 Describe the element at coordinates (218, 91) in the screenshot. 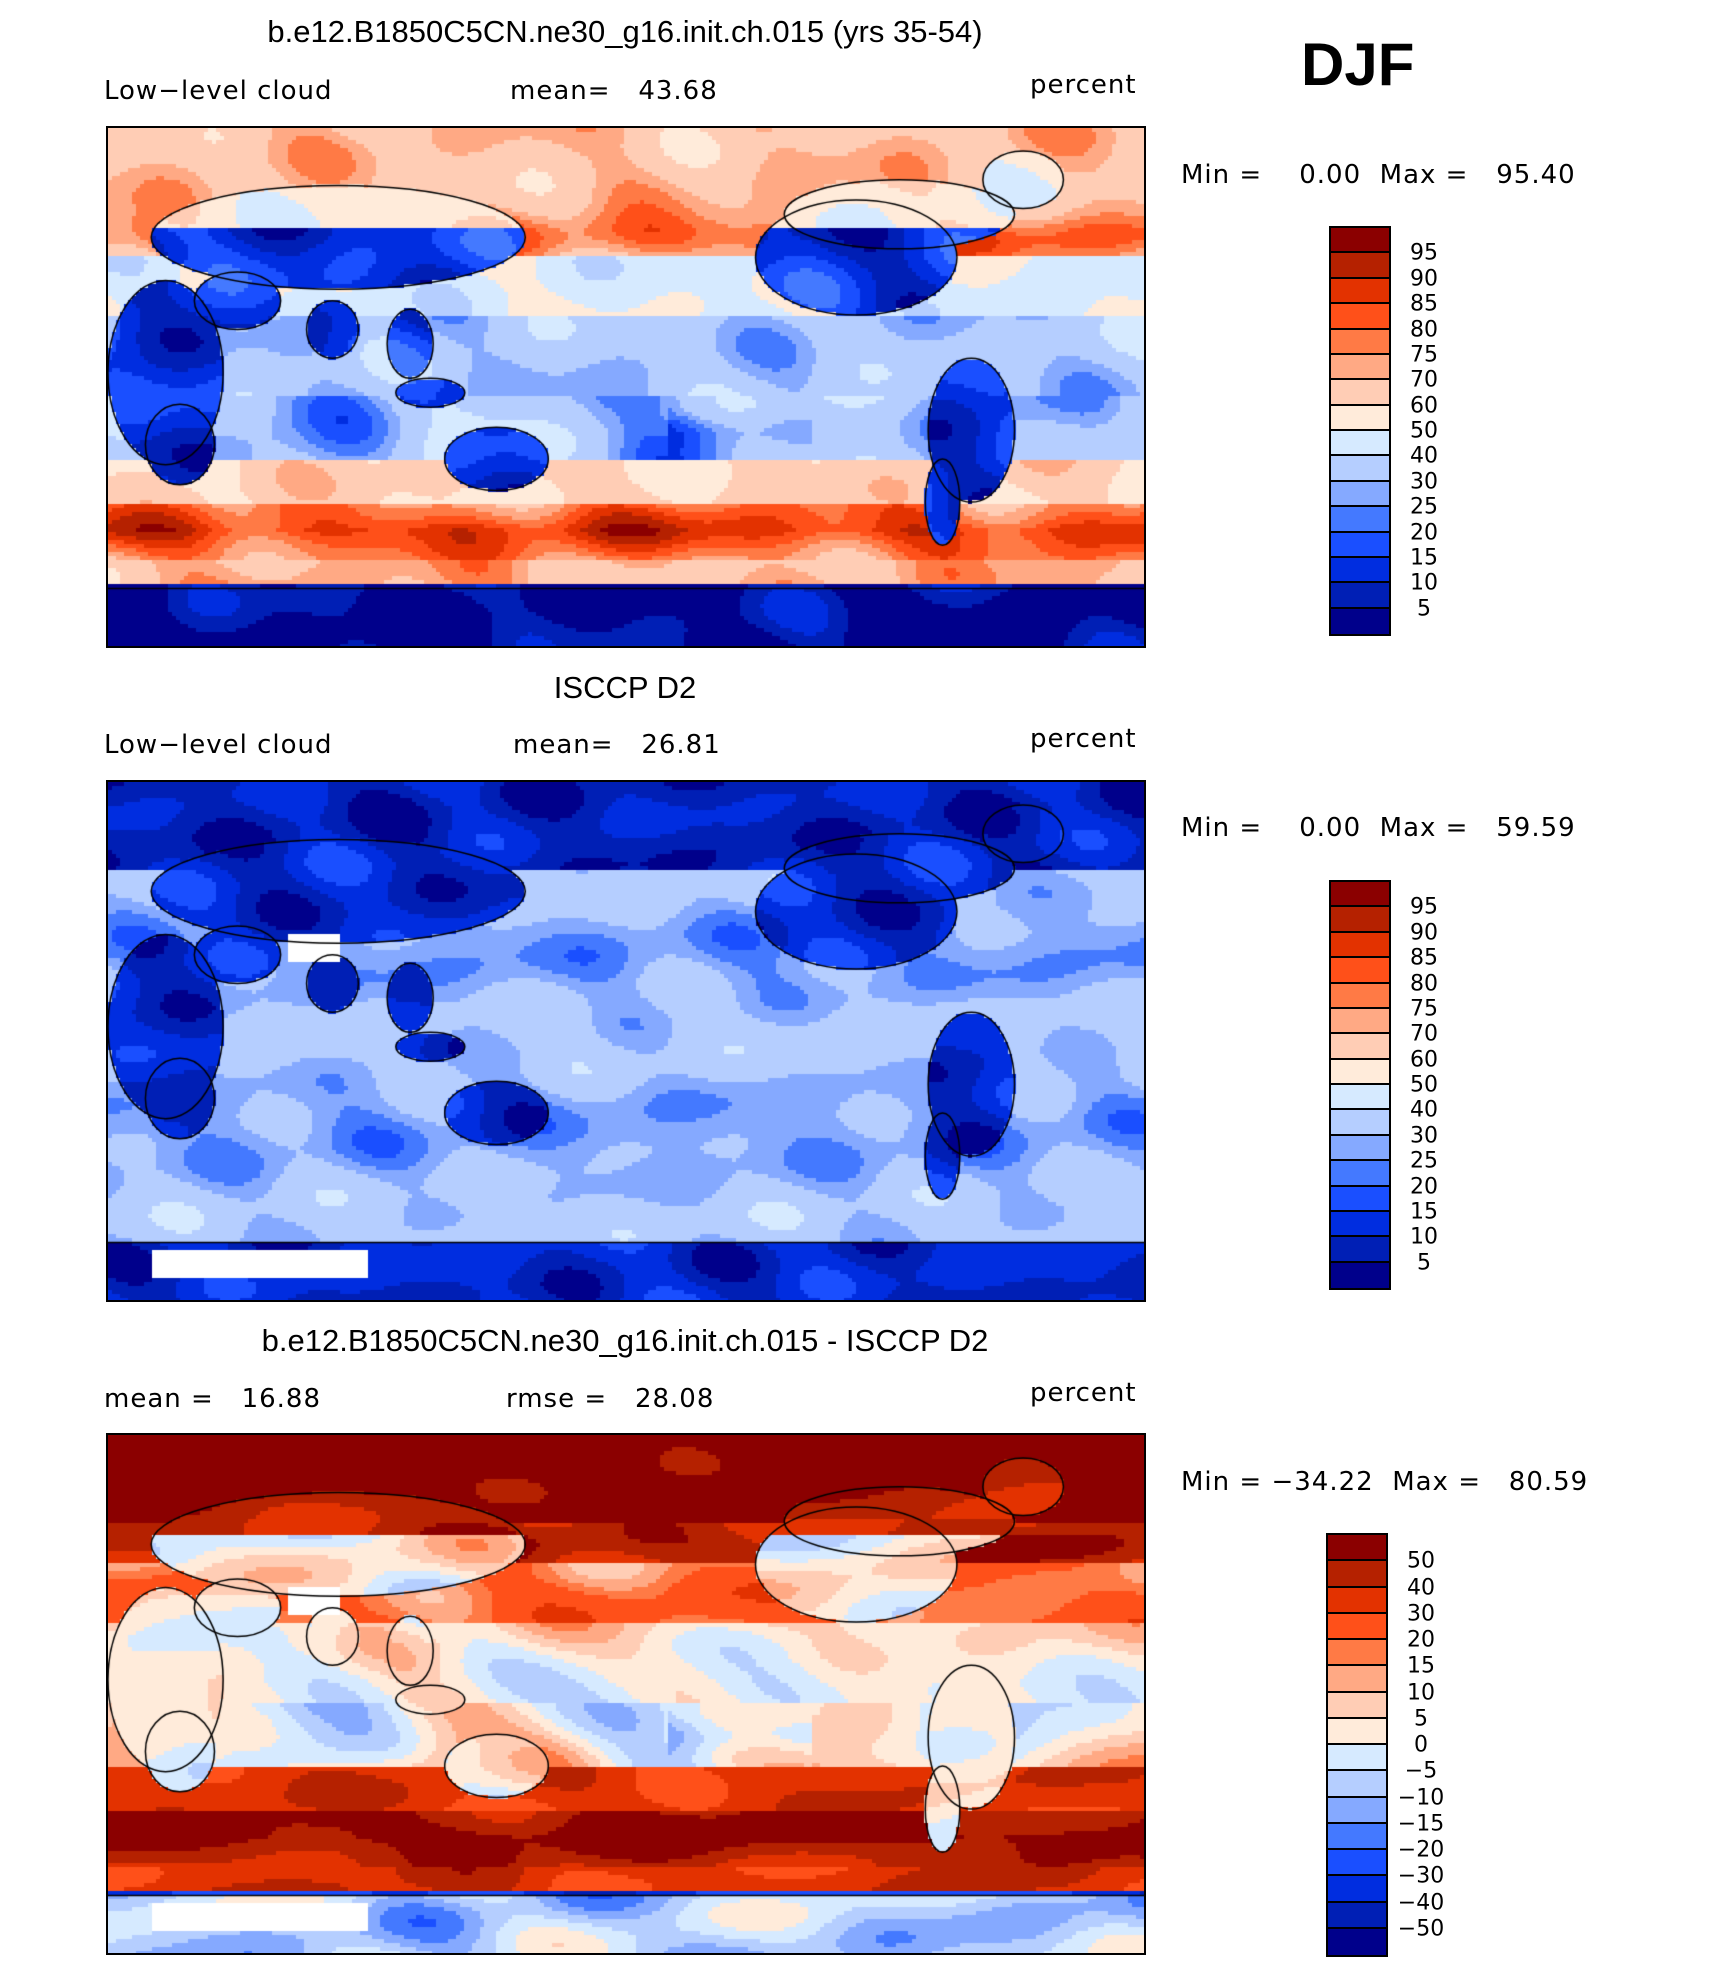

I see `panel1-left-label: Low−level cloud` at that location.